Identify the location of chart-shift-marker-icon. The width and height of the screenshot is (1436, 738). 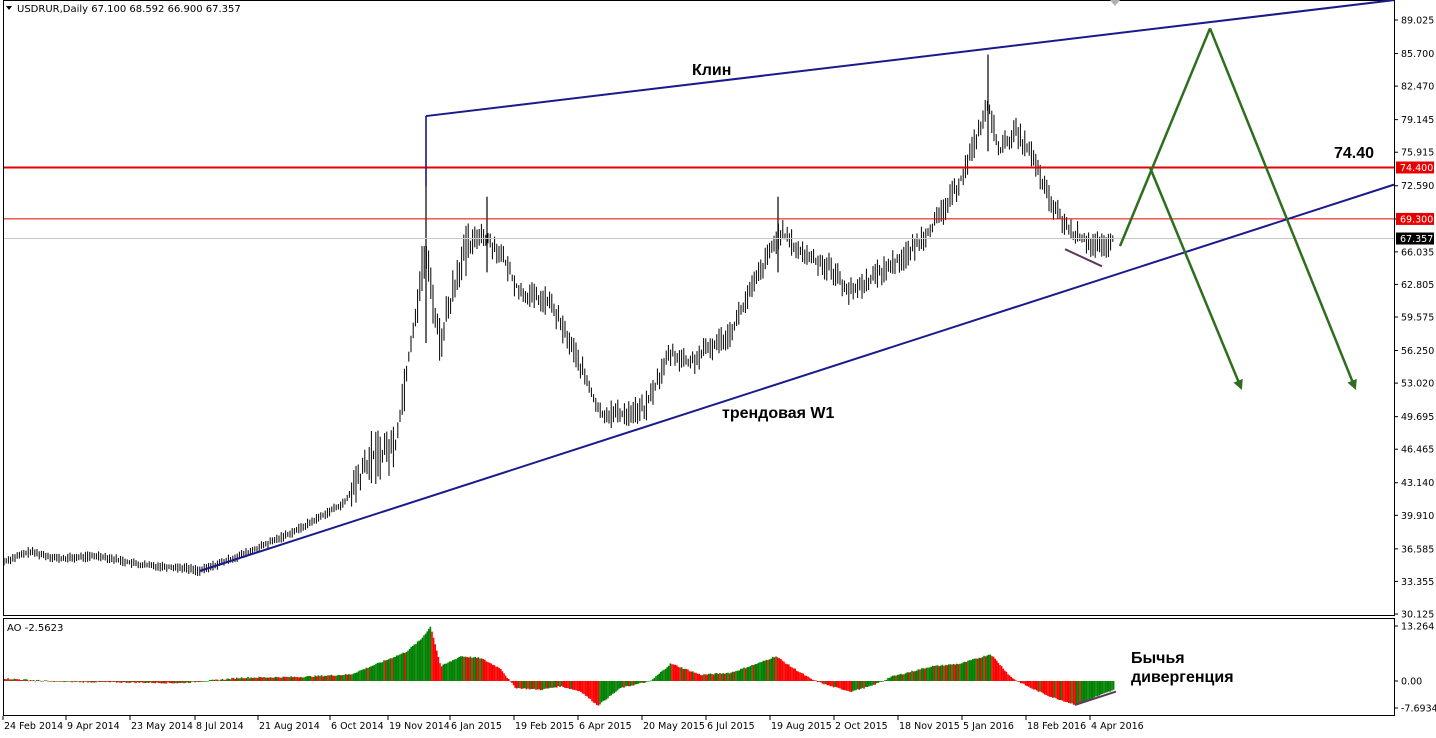
(1115, 3).